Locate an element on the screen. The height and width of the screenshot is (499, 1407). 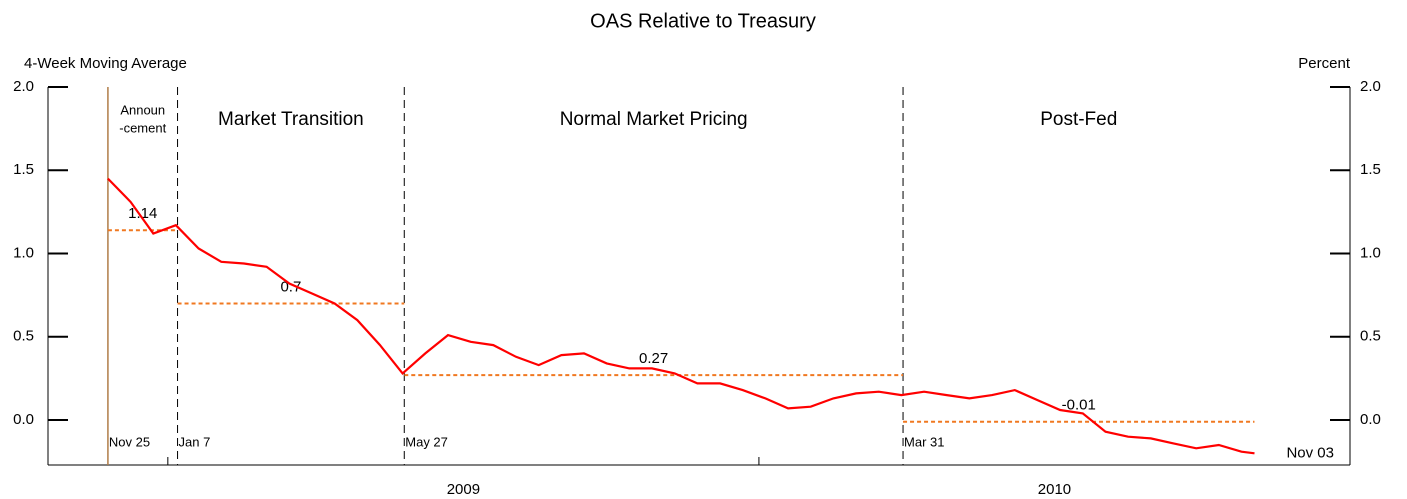
y2-axis-label: Percent is located at coordinates (1324, 63).